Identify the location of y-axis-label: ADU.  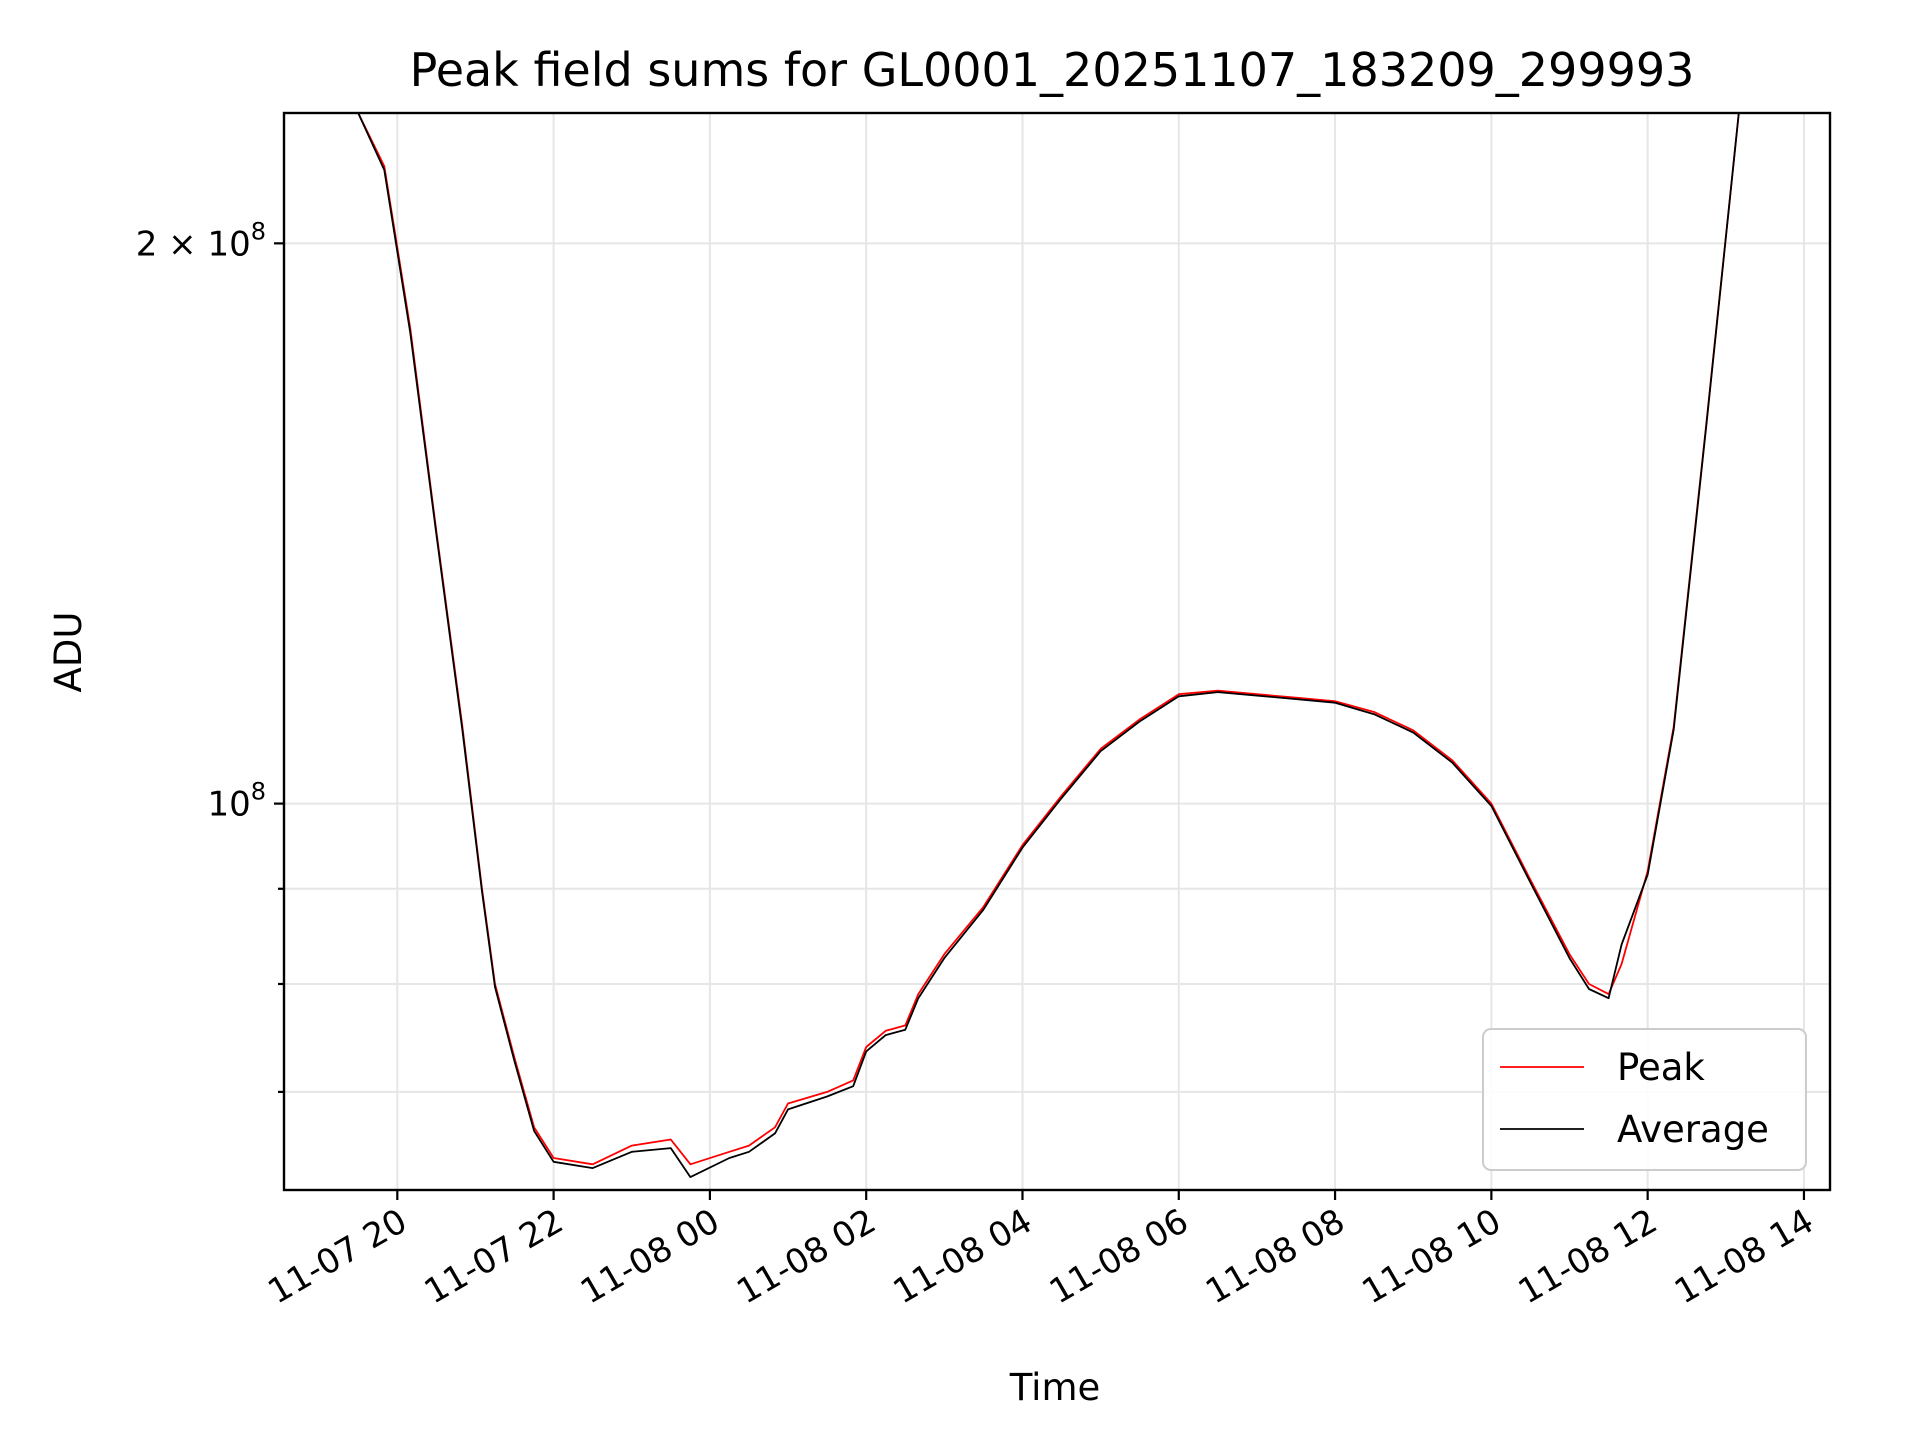
(68, 652).